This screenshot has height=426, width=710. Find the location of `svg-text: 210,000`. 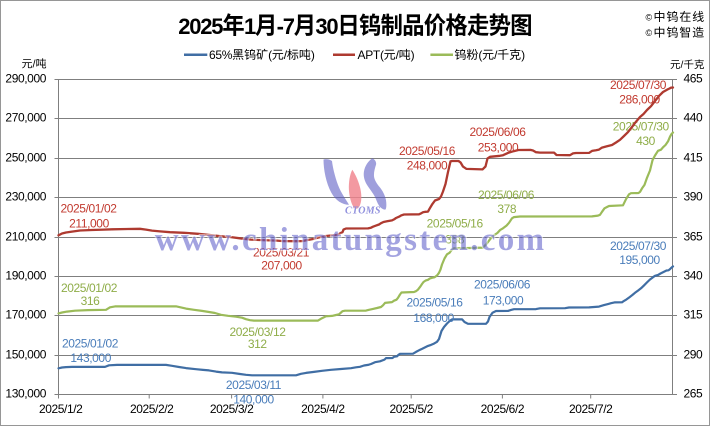

svg-text: 210,000 is located at coordinates (25, 236).